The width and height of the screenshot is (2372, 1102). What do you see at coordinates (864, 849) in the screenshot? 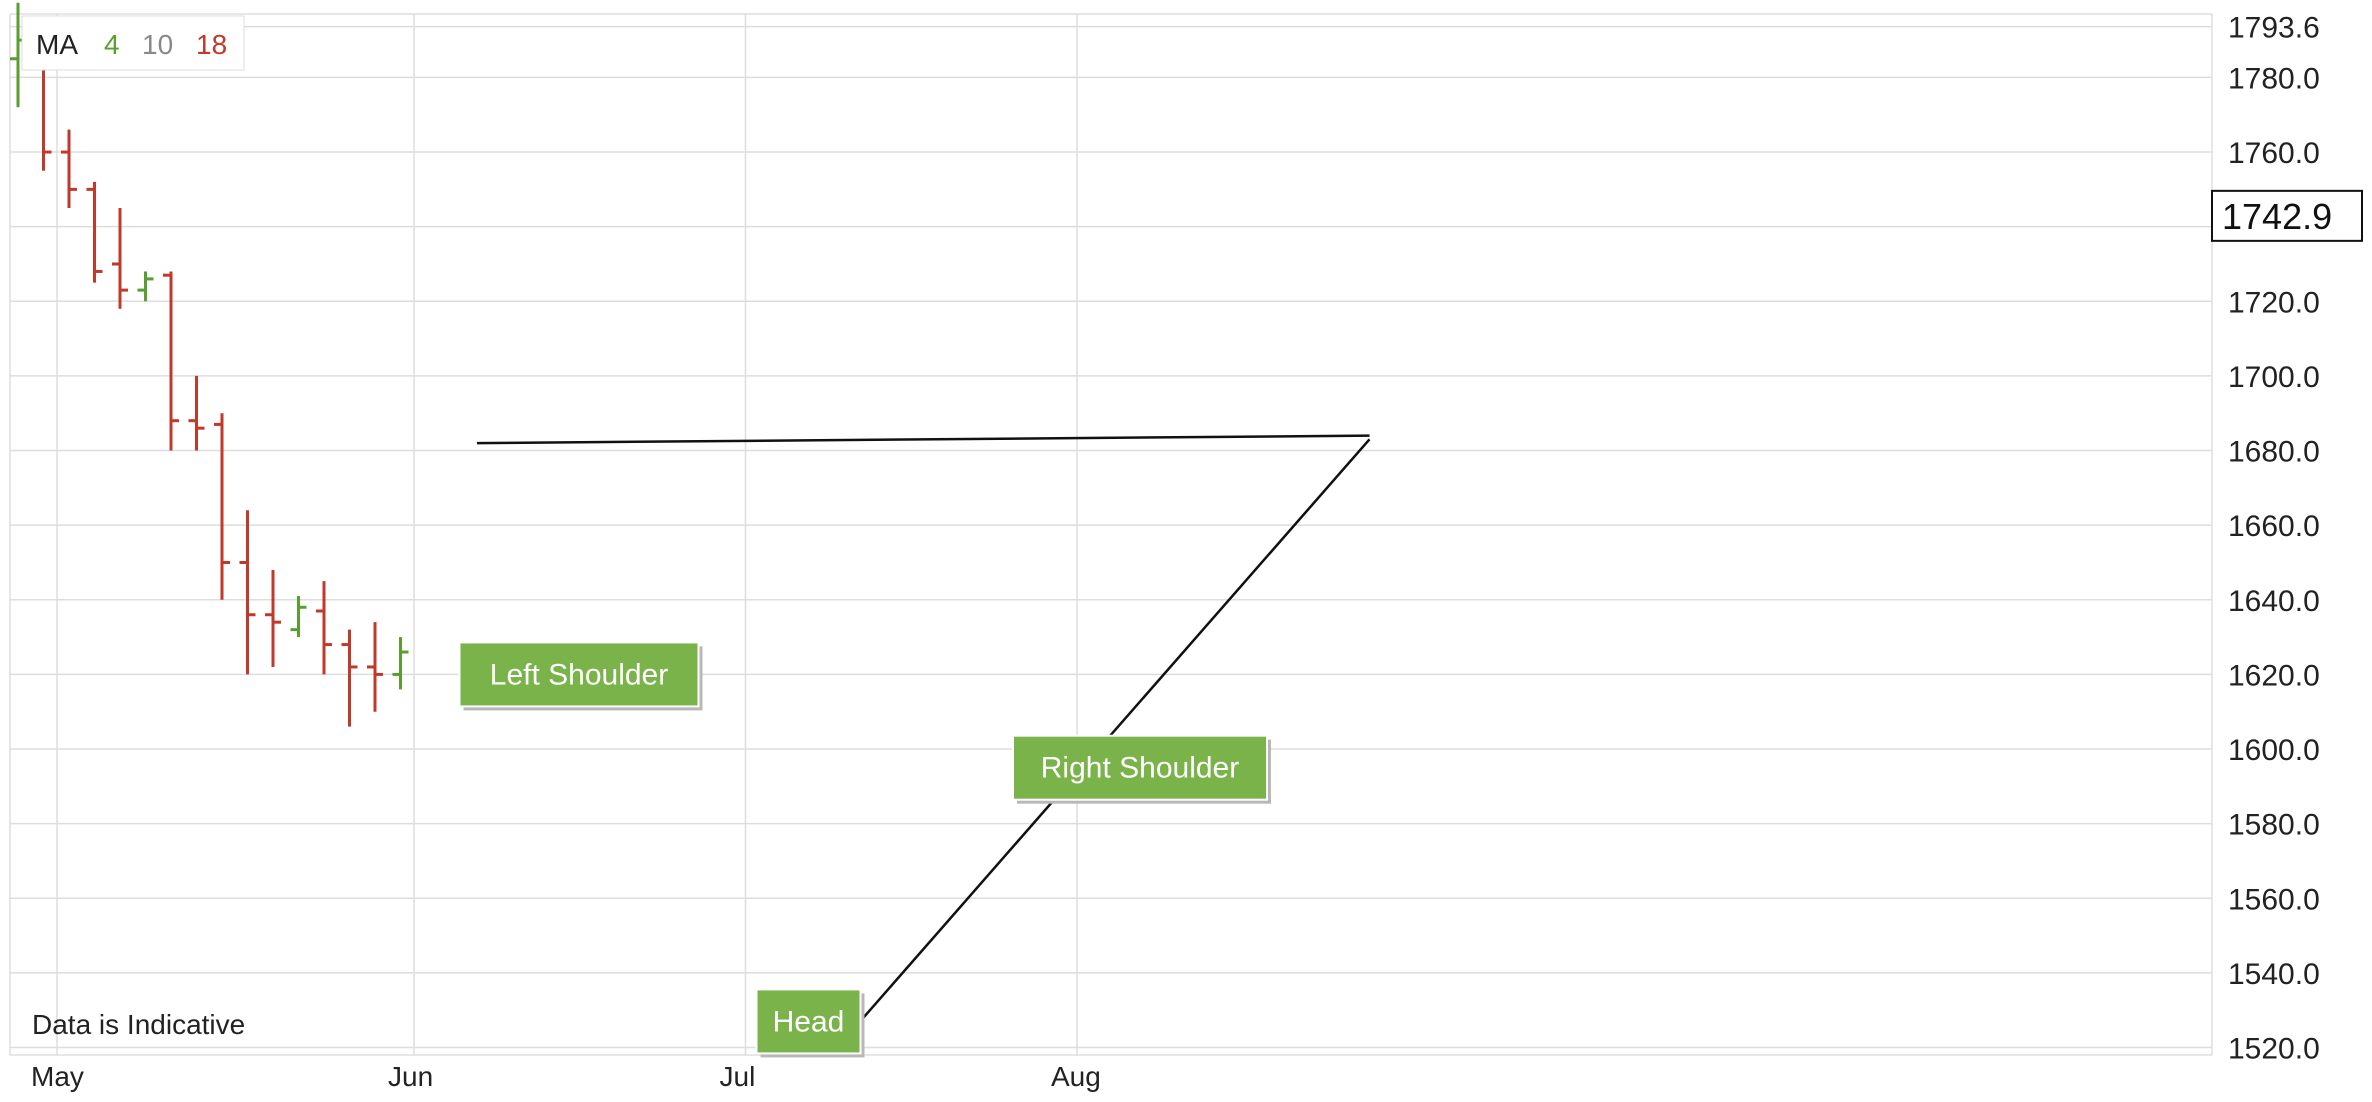
I see `annotations: Left Shoulder Head Right Shoulder` at bounding box center [864, 849].